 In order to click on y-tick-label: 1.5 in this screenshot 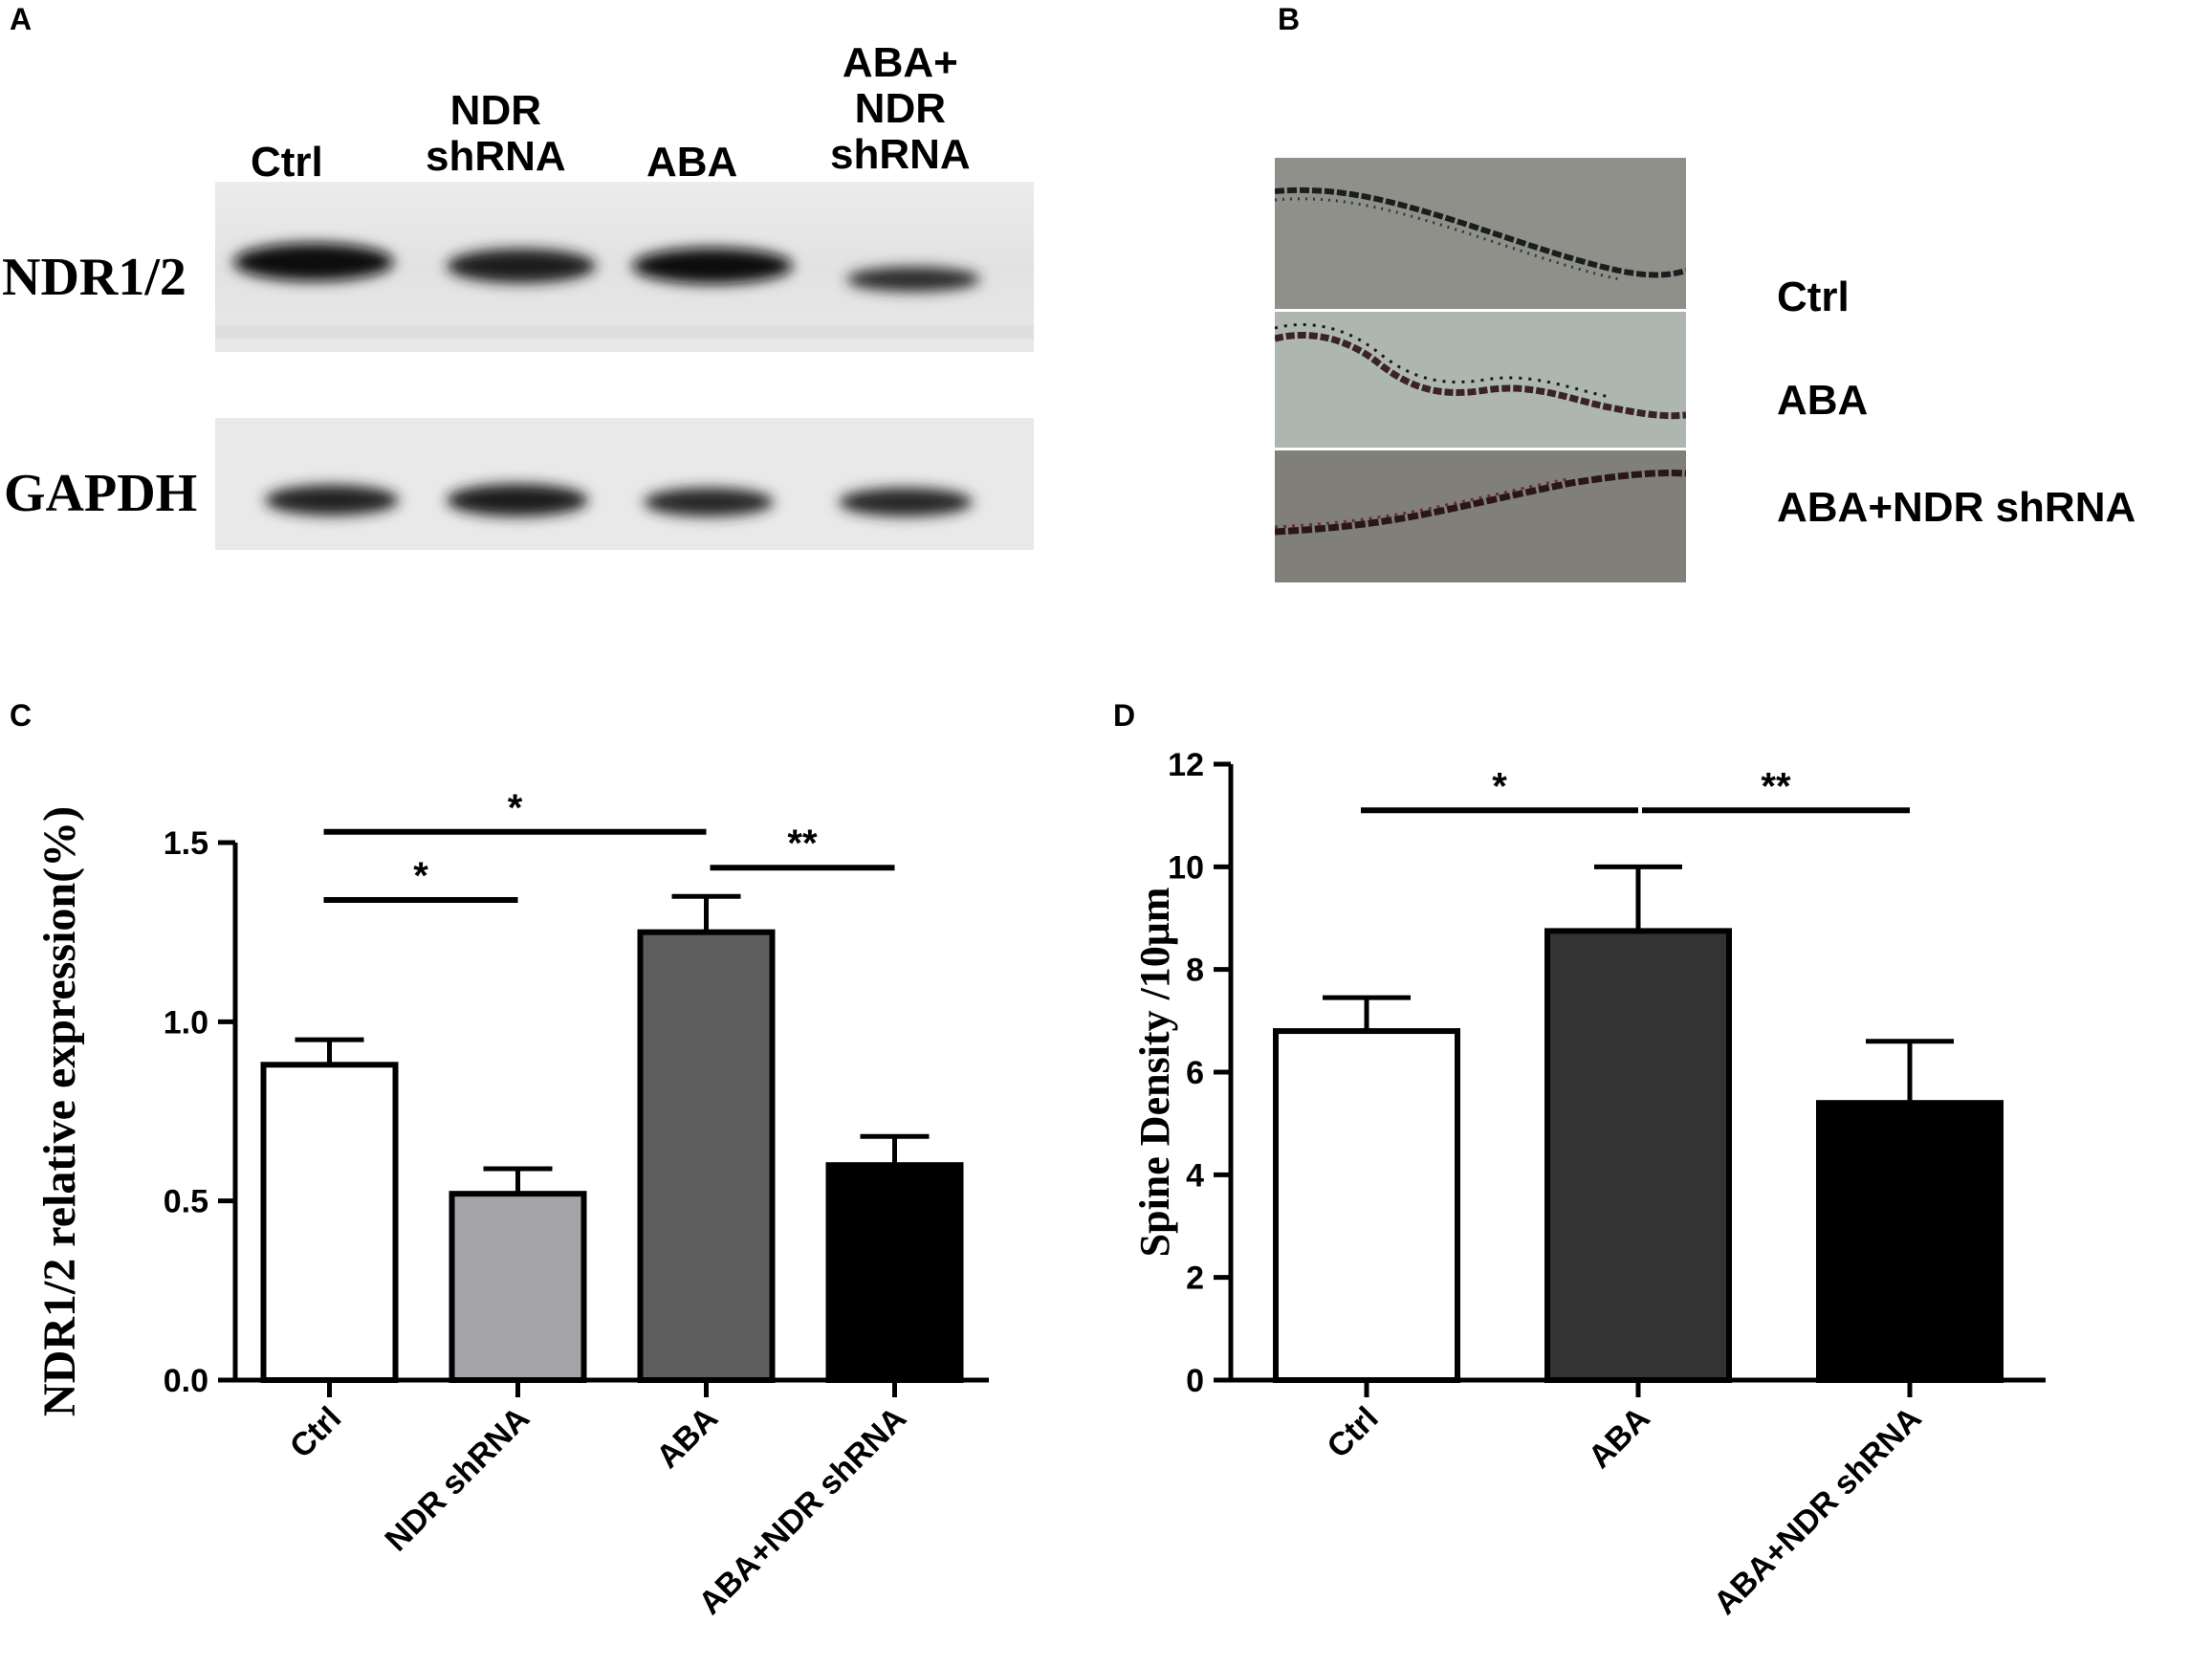, I will do `click(186, 843)`.